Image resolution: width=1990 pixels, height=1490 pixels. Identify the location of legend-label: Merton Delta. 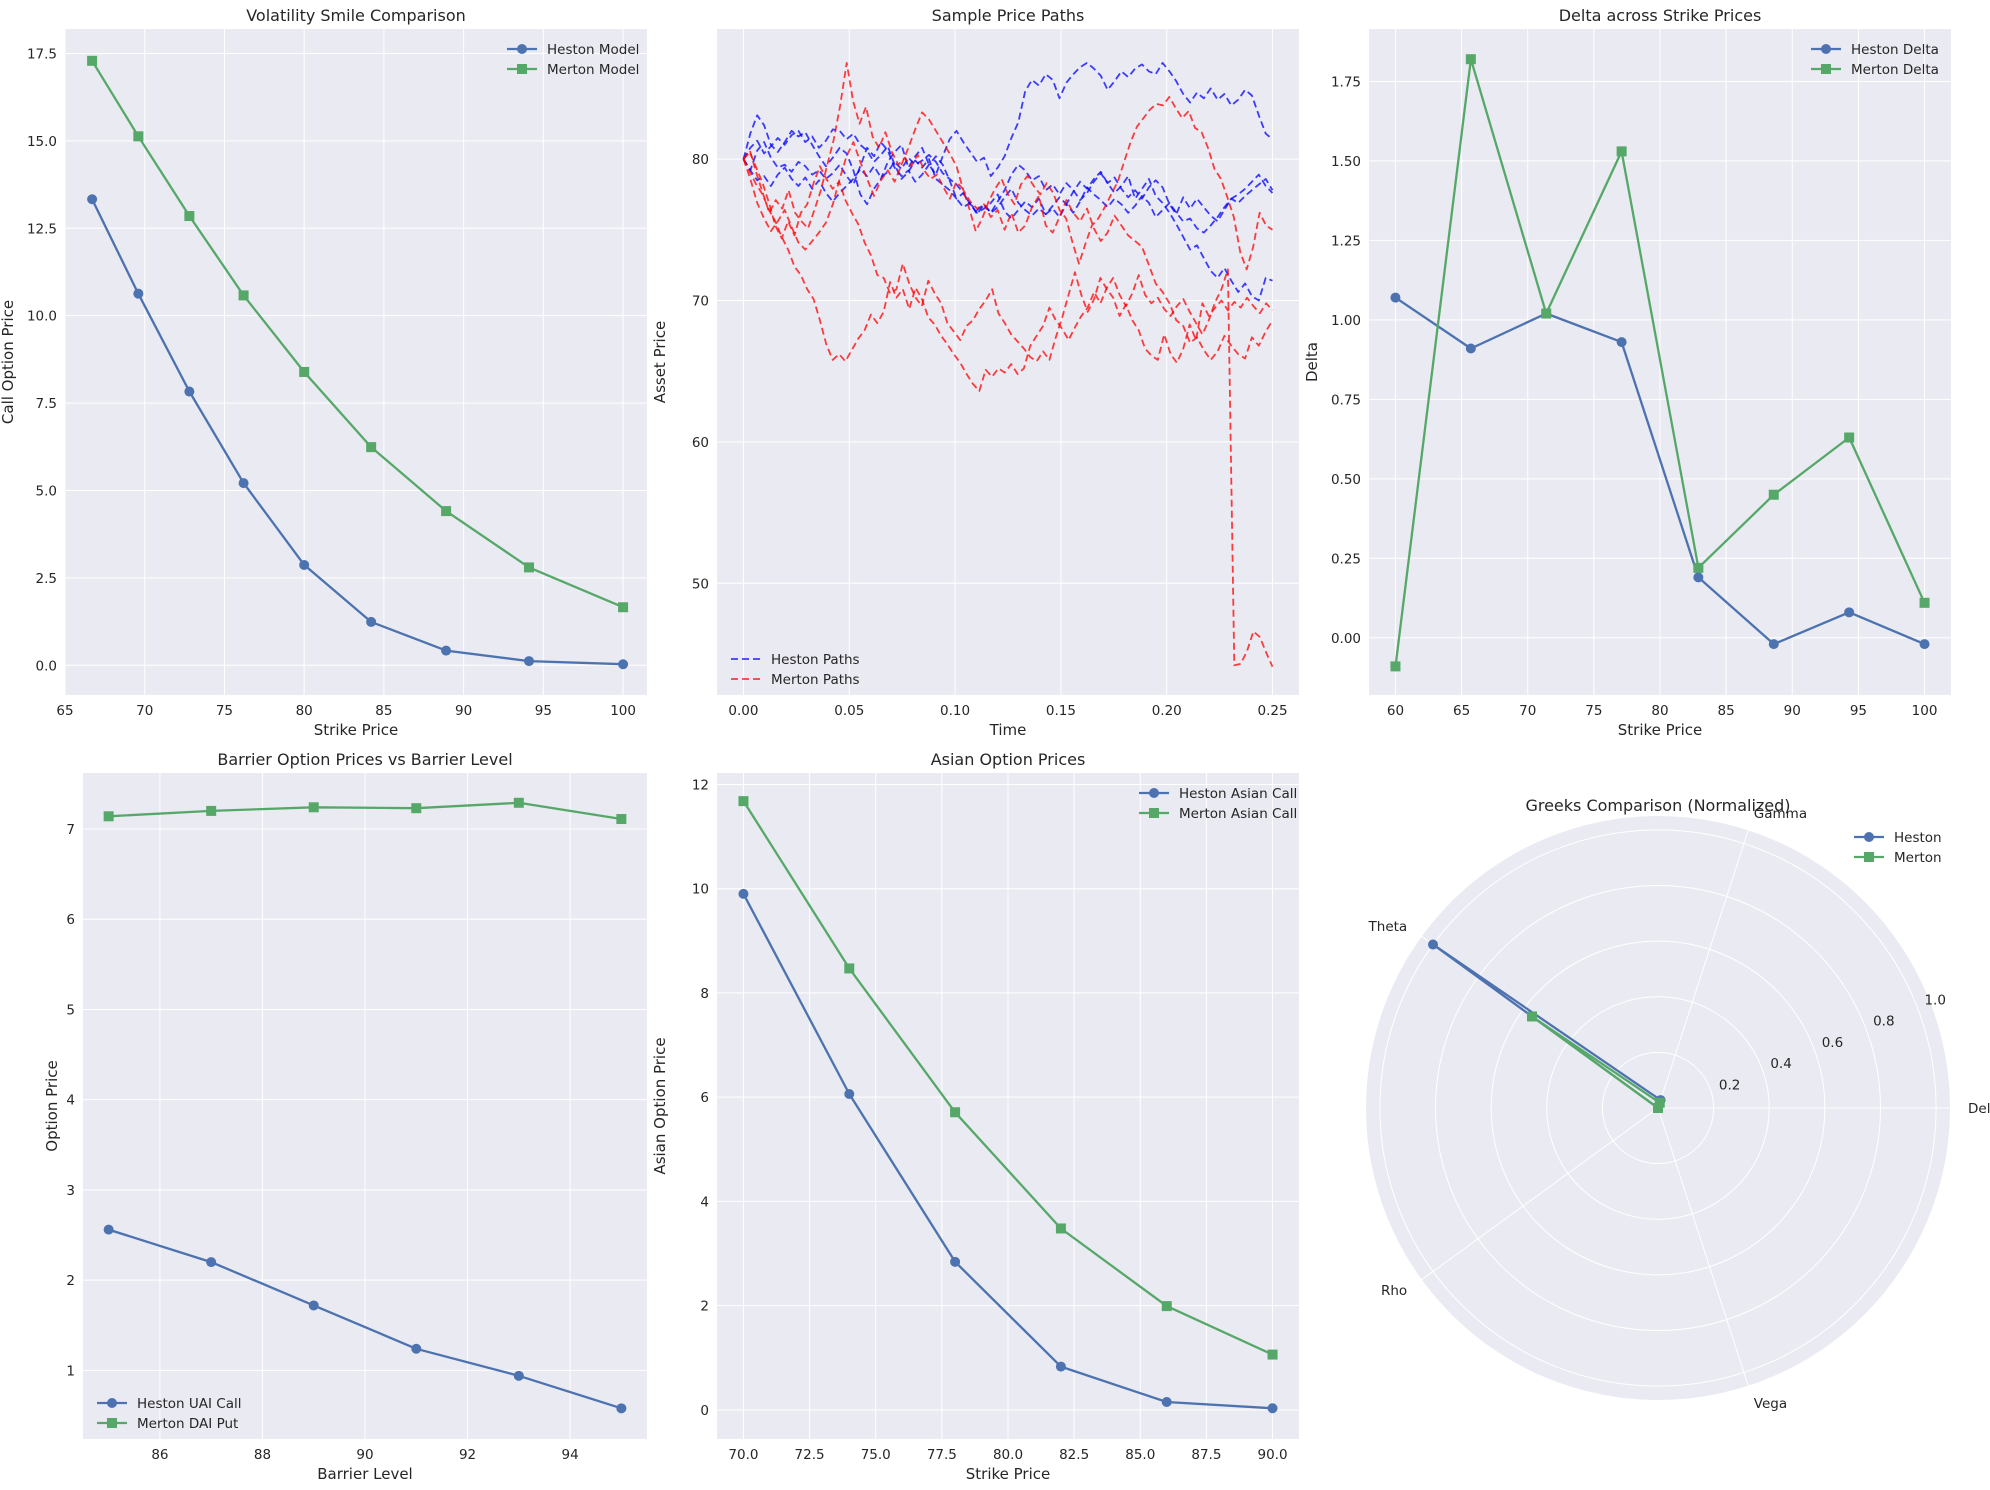
(1895, 70).